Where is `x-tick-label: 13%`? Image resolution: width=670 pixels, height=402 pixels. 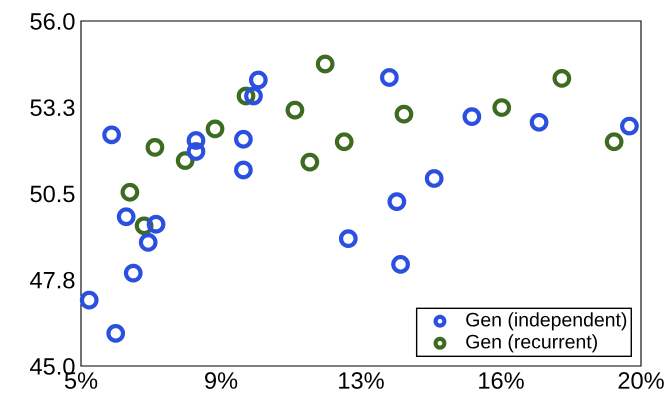
x-tick-label: 13% is located at coordinates (361, 380).